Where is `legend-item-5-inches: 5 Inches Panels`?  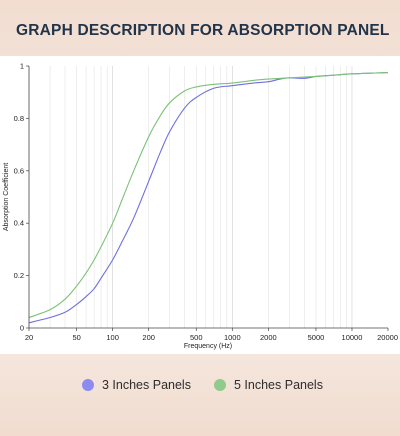
legend-item-5-inches: 5 Inches Panels is located at coordinates (268, 385).